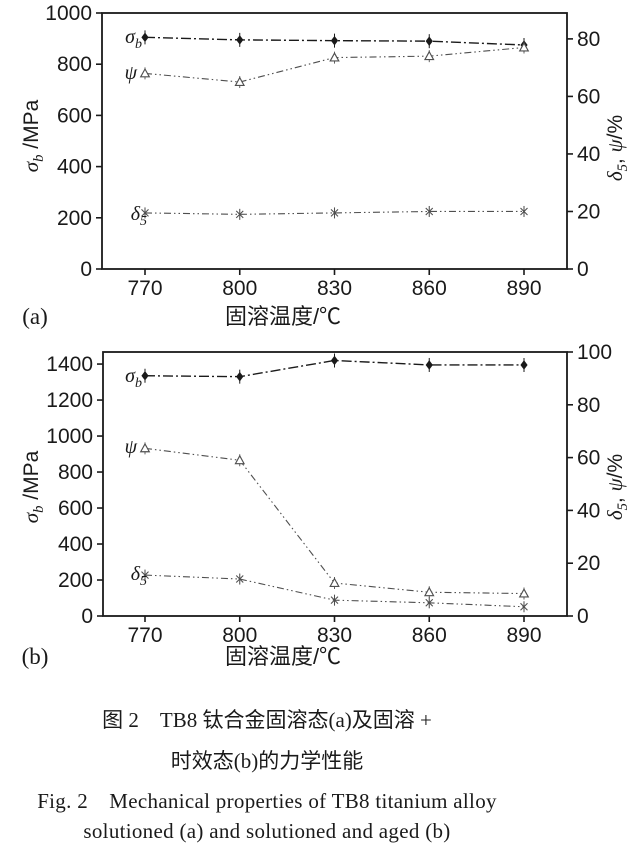 The height and width of the screenshot is (862, 640). What do you see at coordinates (329, 588) in the screenshot?
I see `series-delta-5-b: δ5` at bounding box center [329, 588].